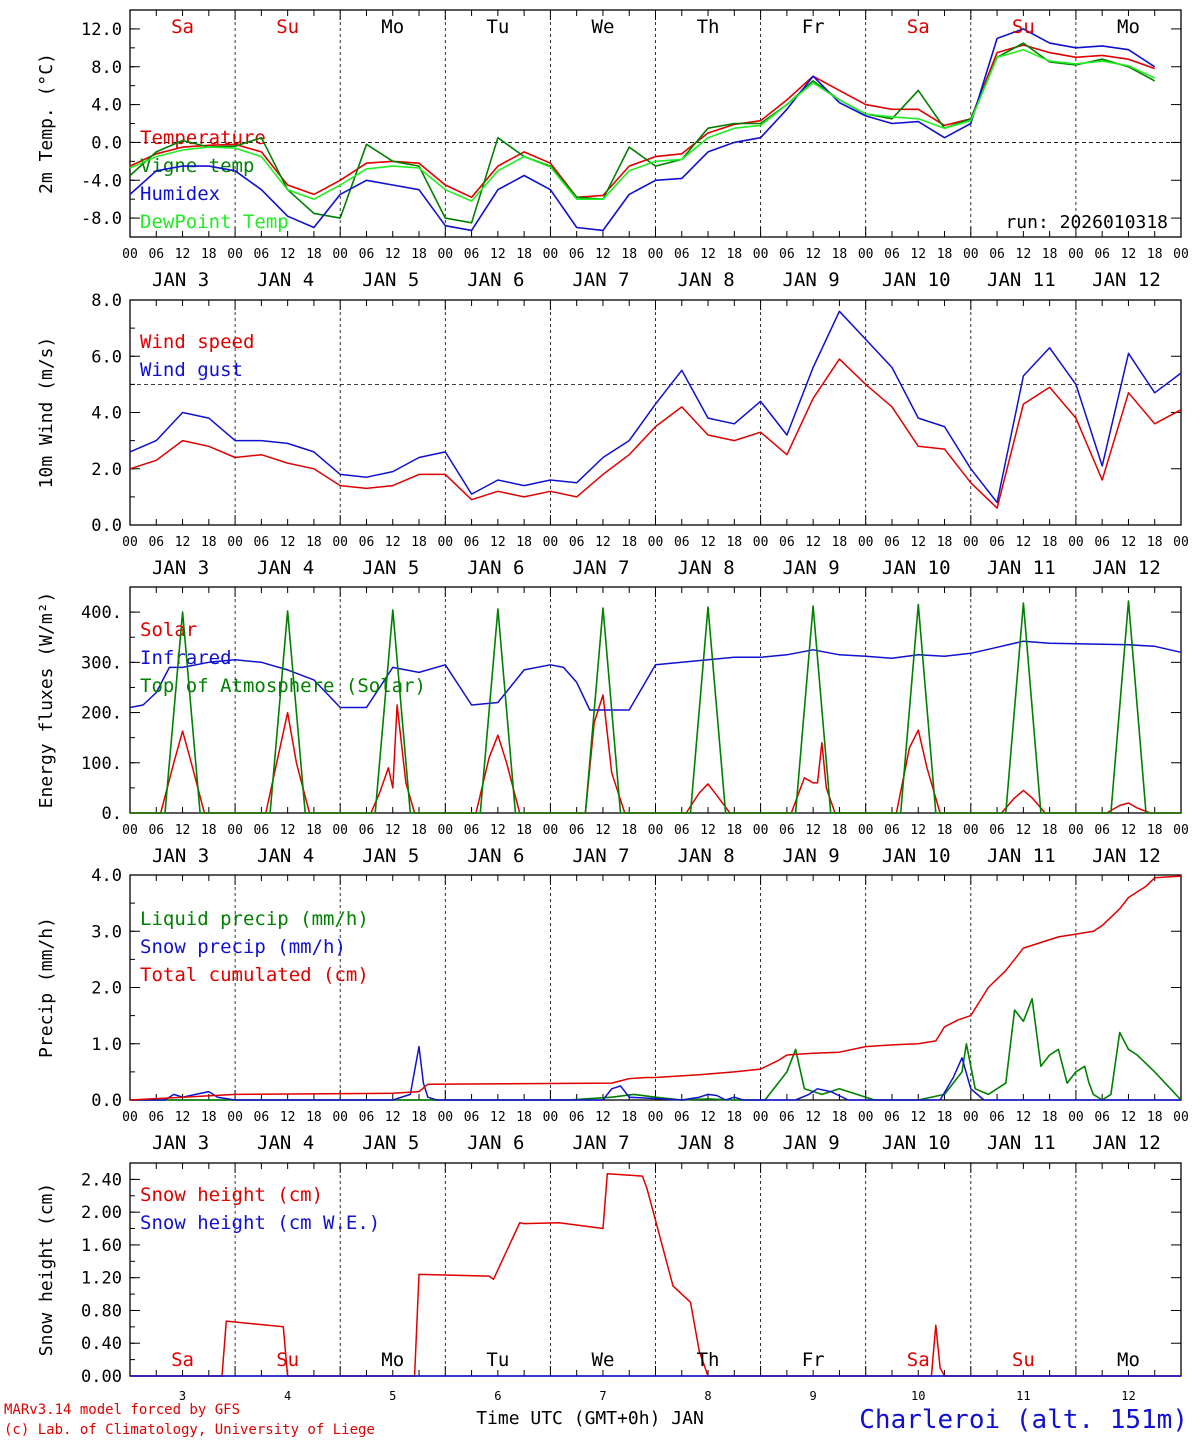  What do you see at coordinates (46, 1269) in the screenshot?
I see `y-axis-label: Snow height (cm)` at bounding box center [46, 1269].